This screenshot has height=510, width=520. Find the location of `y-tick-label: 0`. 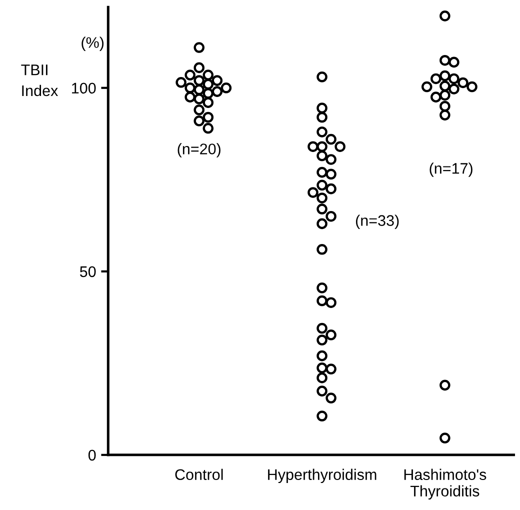

y-tick-label: 0 is located at coordinates (92, 455).